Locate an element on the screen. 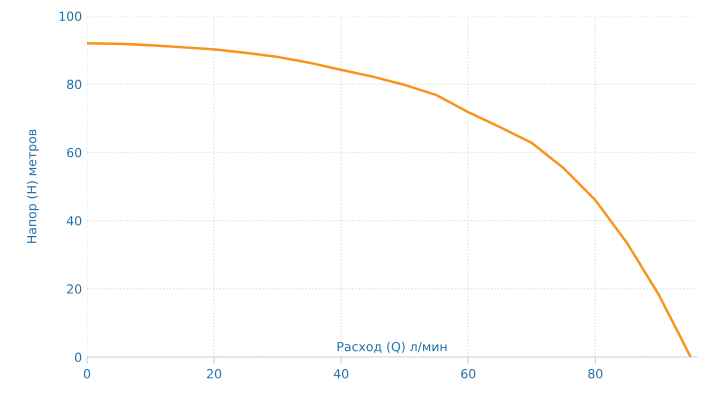 The height and width of the screenshot is (403, 726). x-tick-label: 60 is located at coordinates (468, 373).